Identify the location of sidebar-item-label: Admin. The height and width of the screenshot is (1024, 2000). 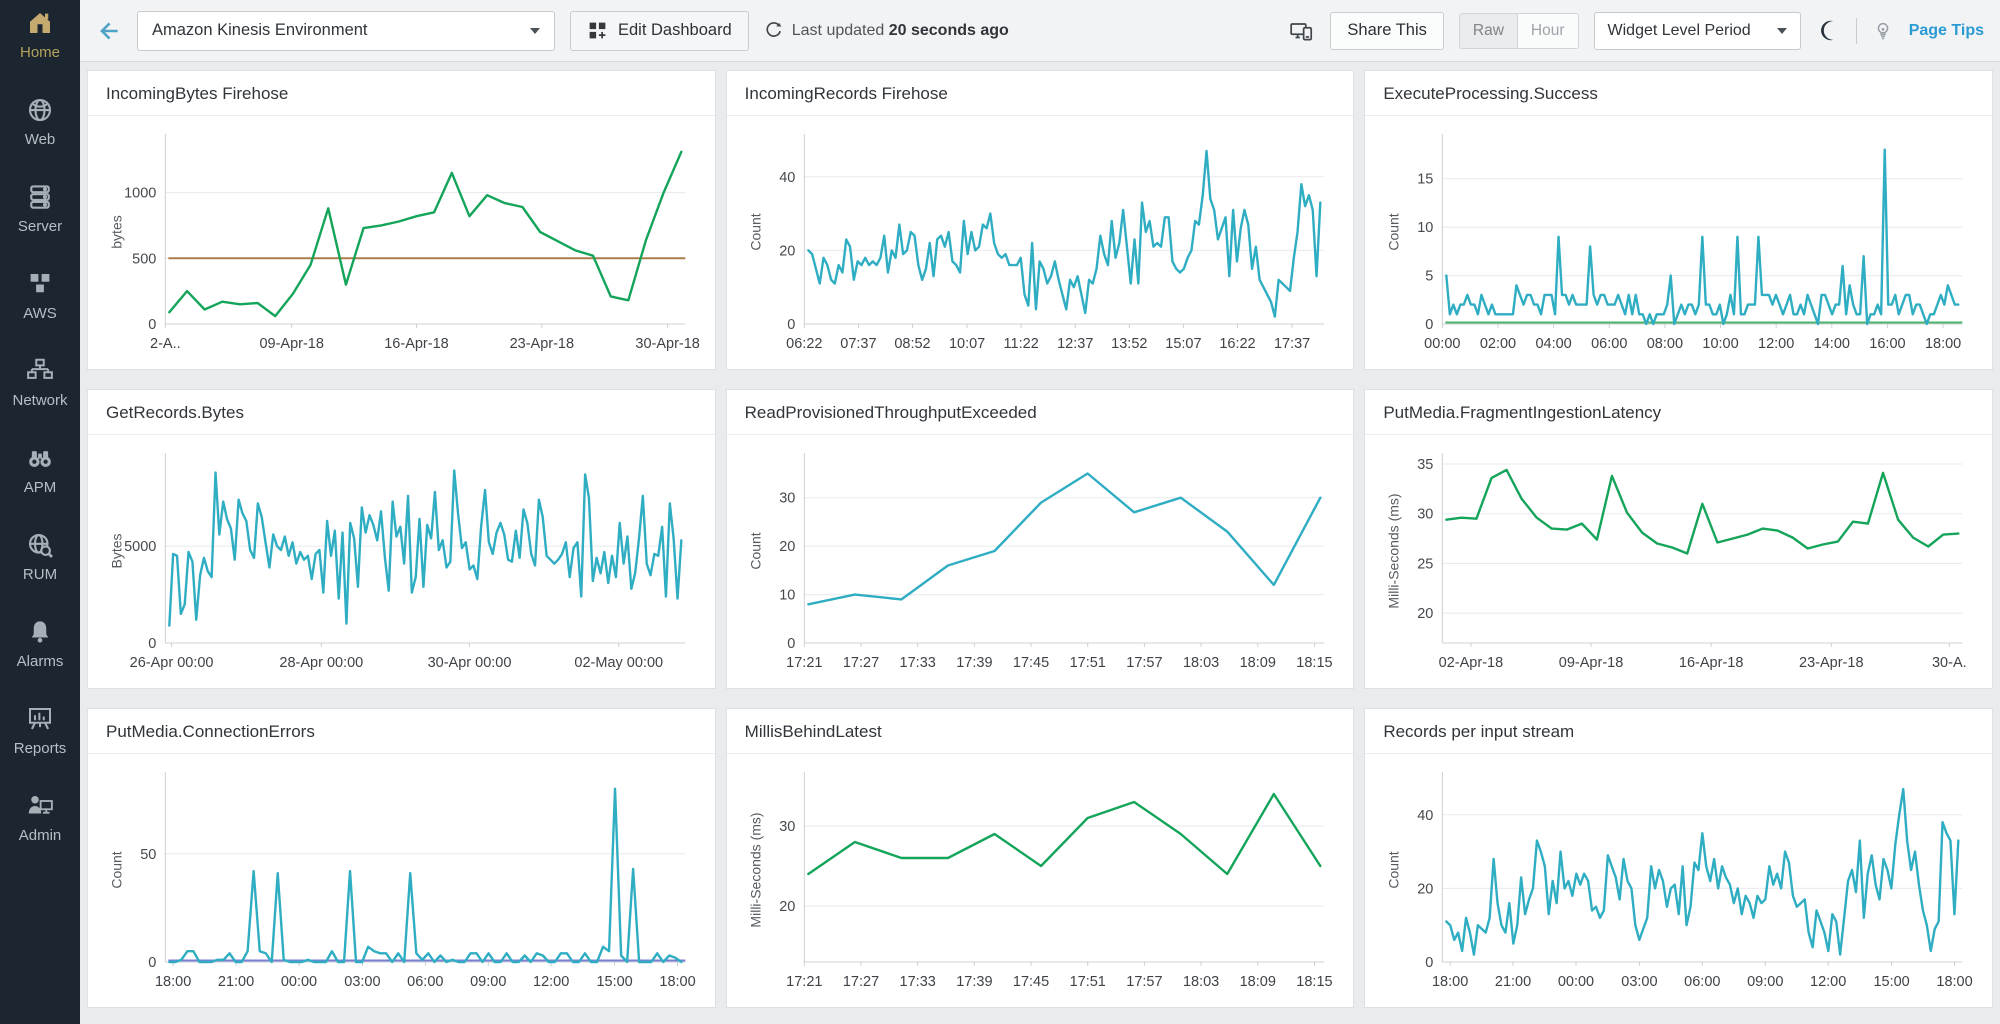
(40, 835).